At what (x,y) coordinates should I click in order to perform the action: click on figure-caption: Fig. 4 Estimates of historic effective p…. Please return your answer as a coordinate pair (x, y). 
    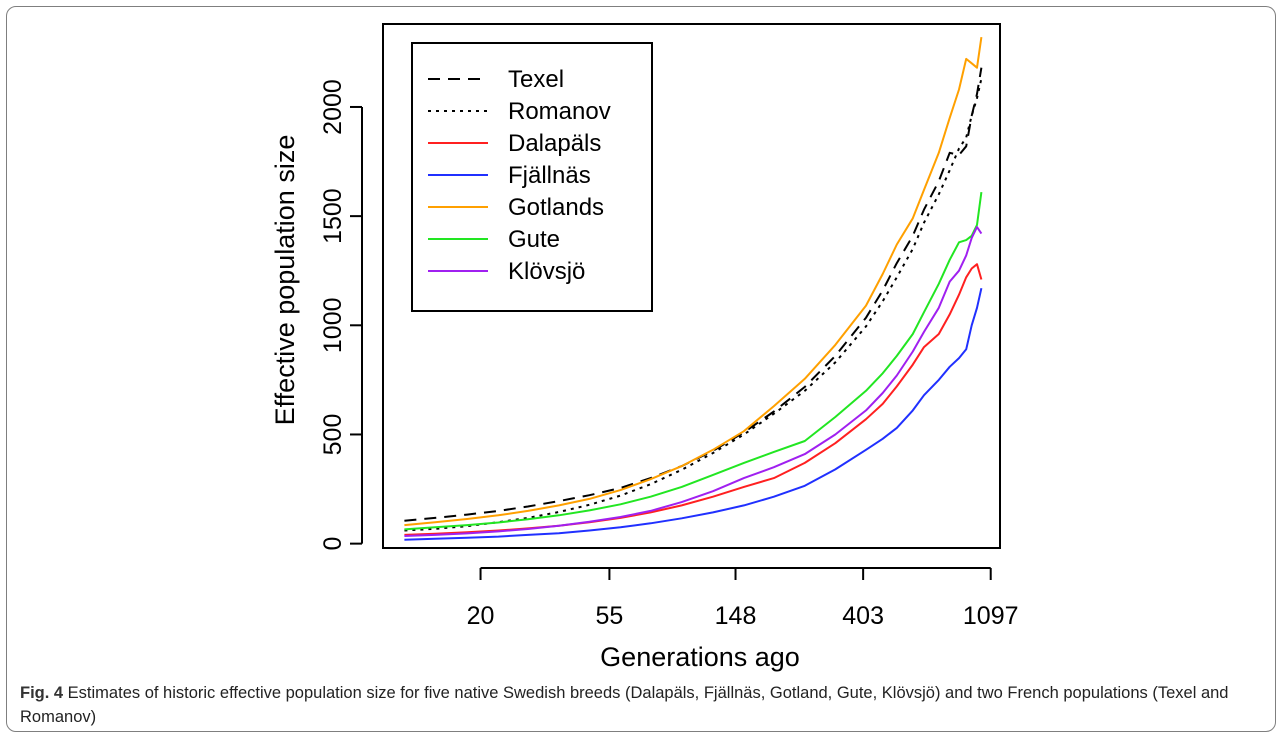
    Looking at the image, I should click on (640, 705).